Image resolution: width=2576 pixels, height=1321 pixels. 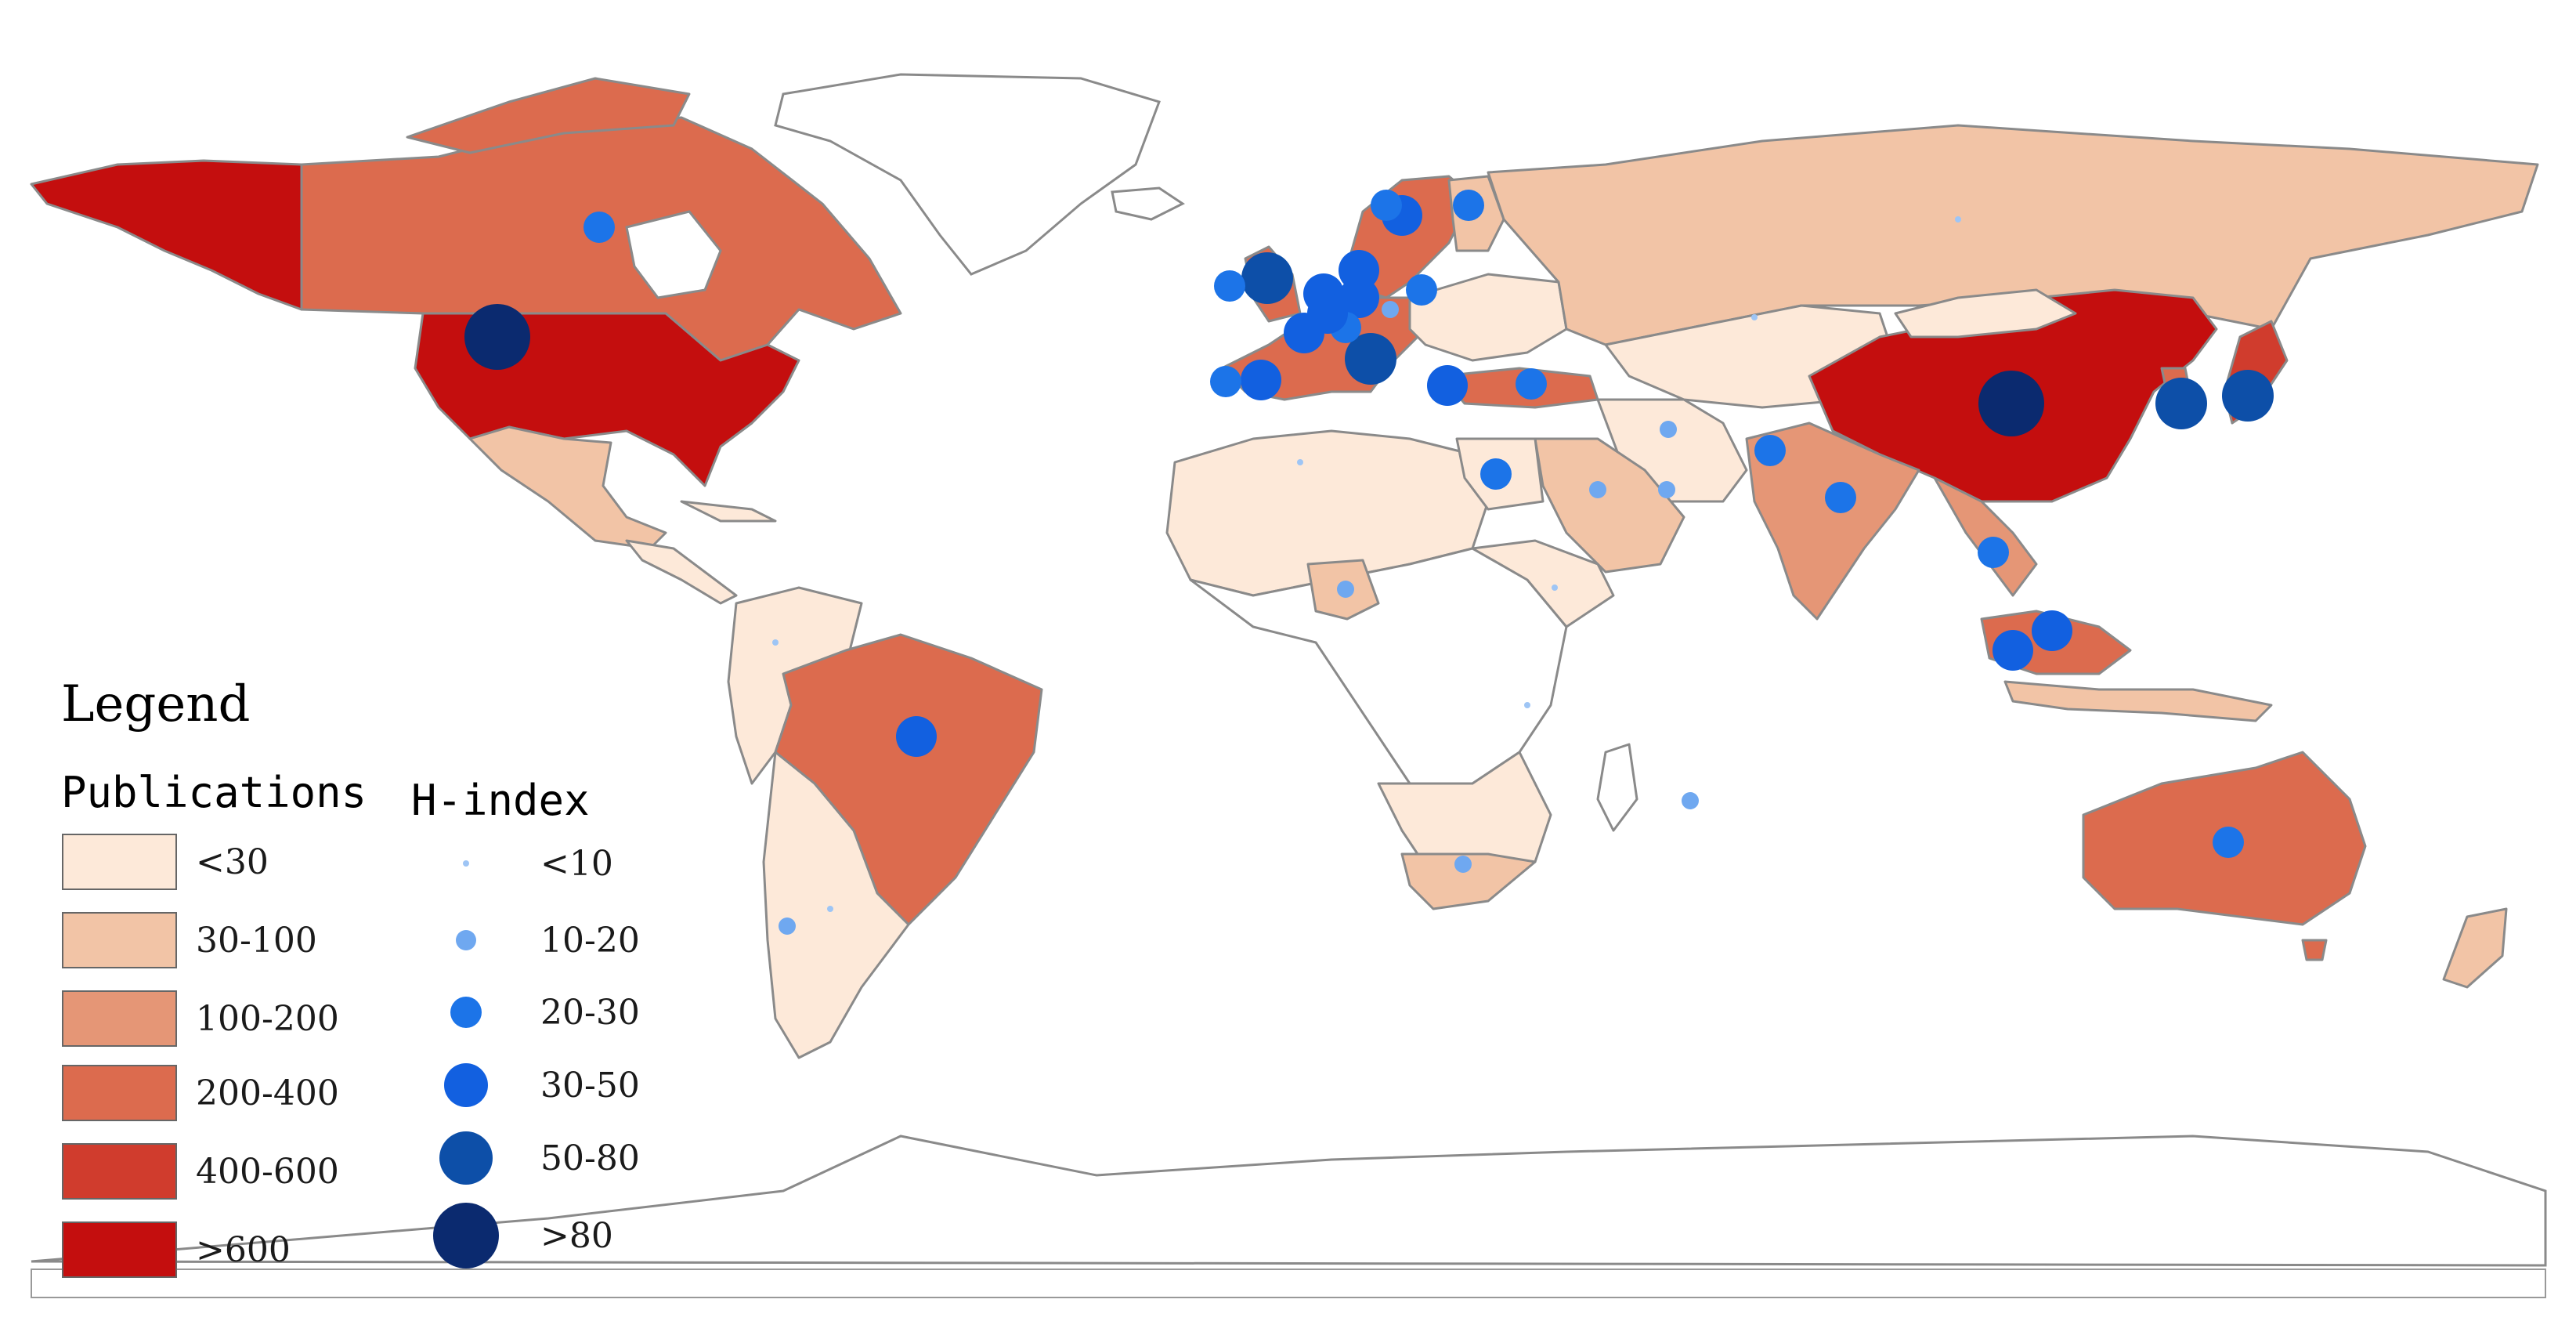 What do you see at coordinates (1468, 205) in the screenshot?
I see `hindex-bubble-finland` at bounding box center [1468, 205].